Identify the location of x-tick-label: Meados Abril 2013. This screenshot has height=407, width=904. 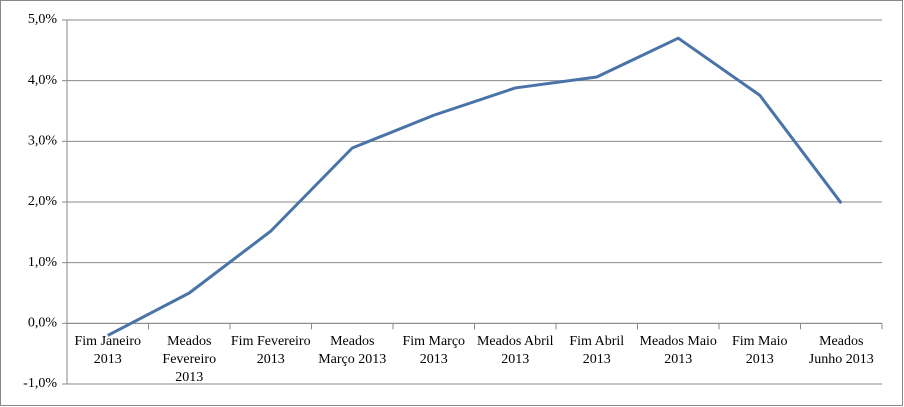
(515, 351).